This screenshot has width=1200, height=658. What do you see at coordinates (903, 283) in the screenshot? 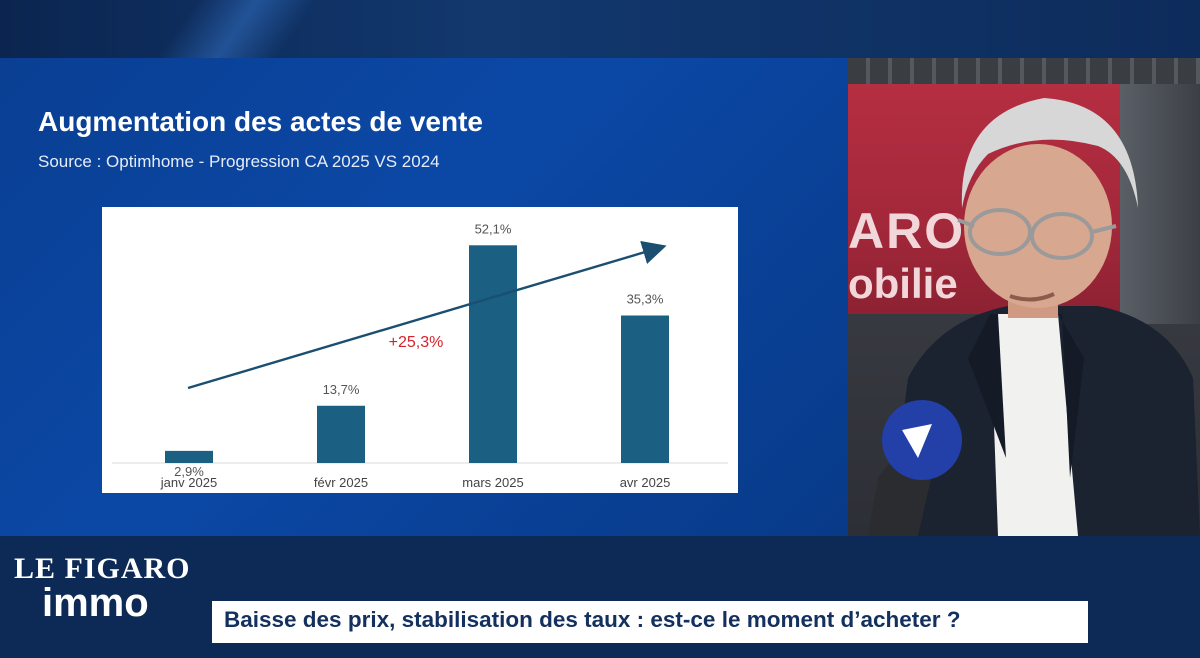
I see `background-sign-text-2: obilie` at bounding box center [903, 283].